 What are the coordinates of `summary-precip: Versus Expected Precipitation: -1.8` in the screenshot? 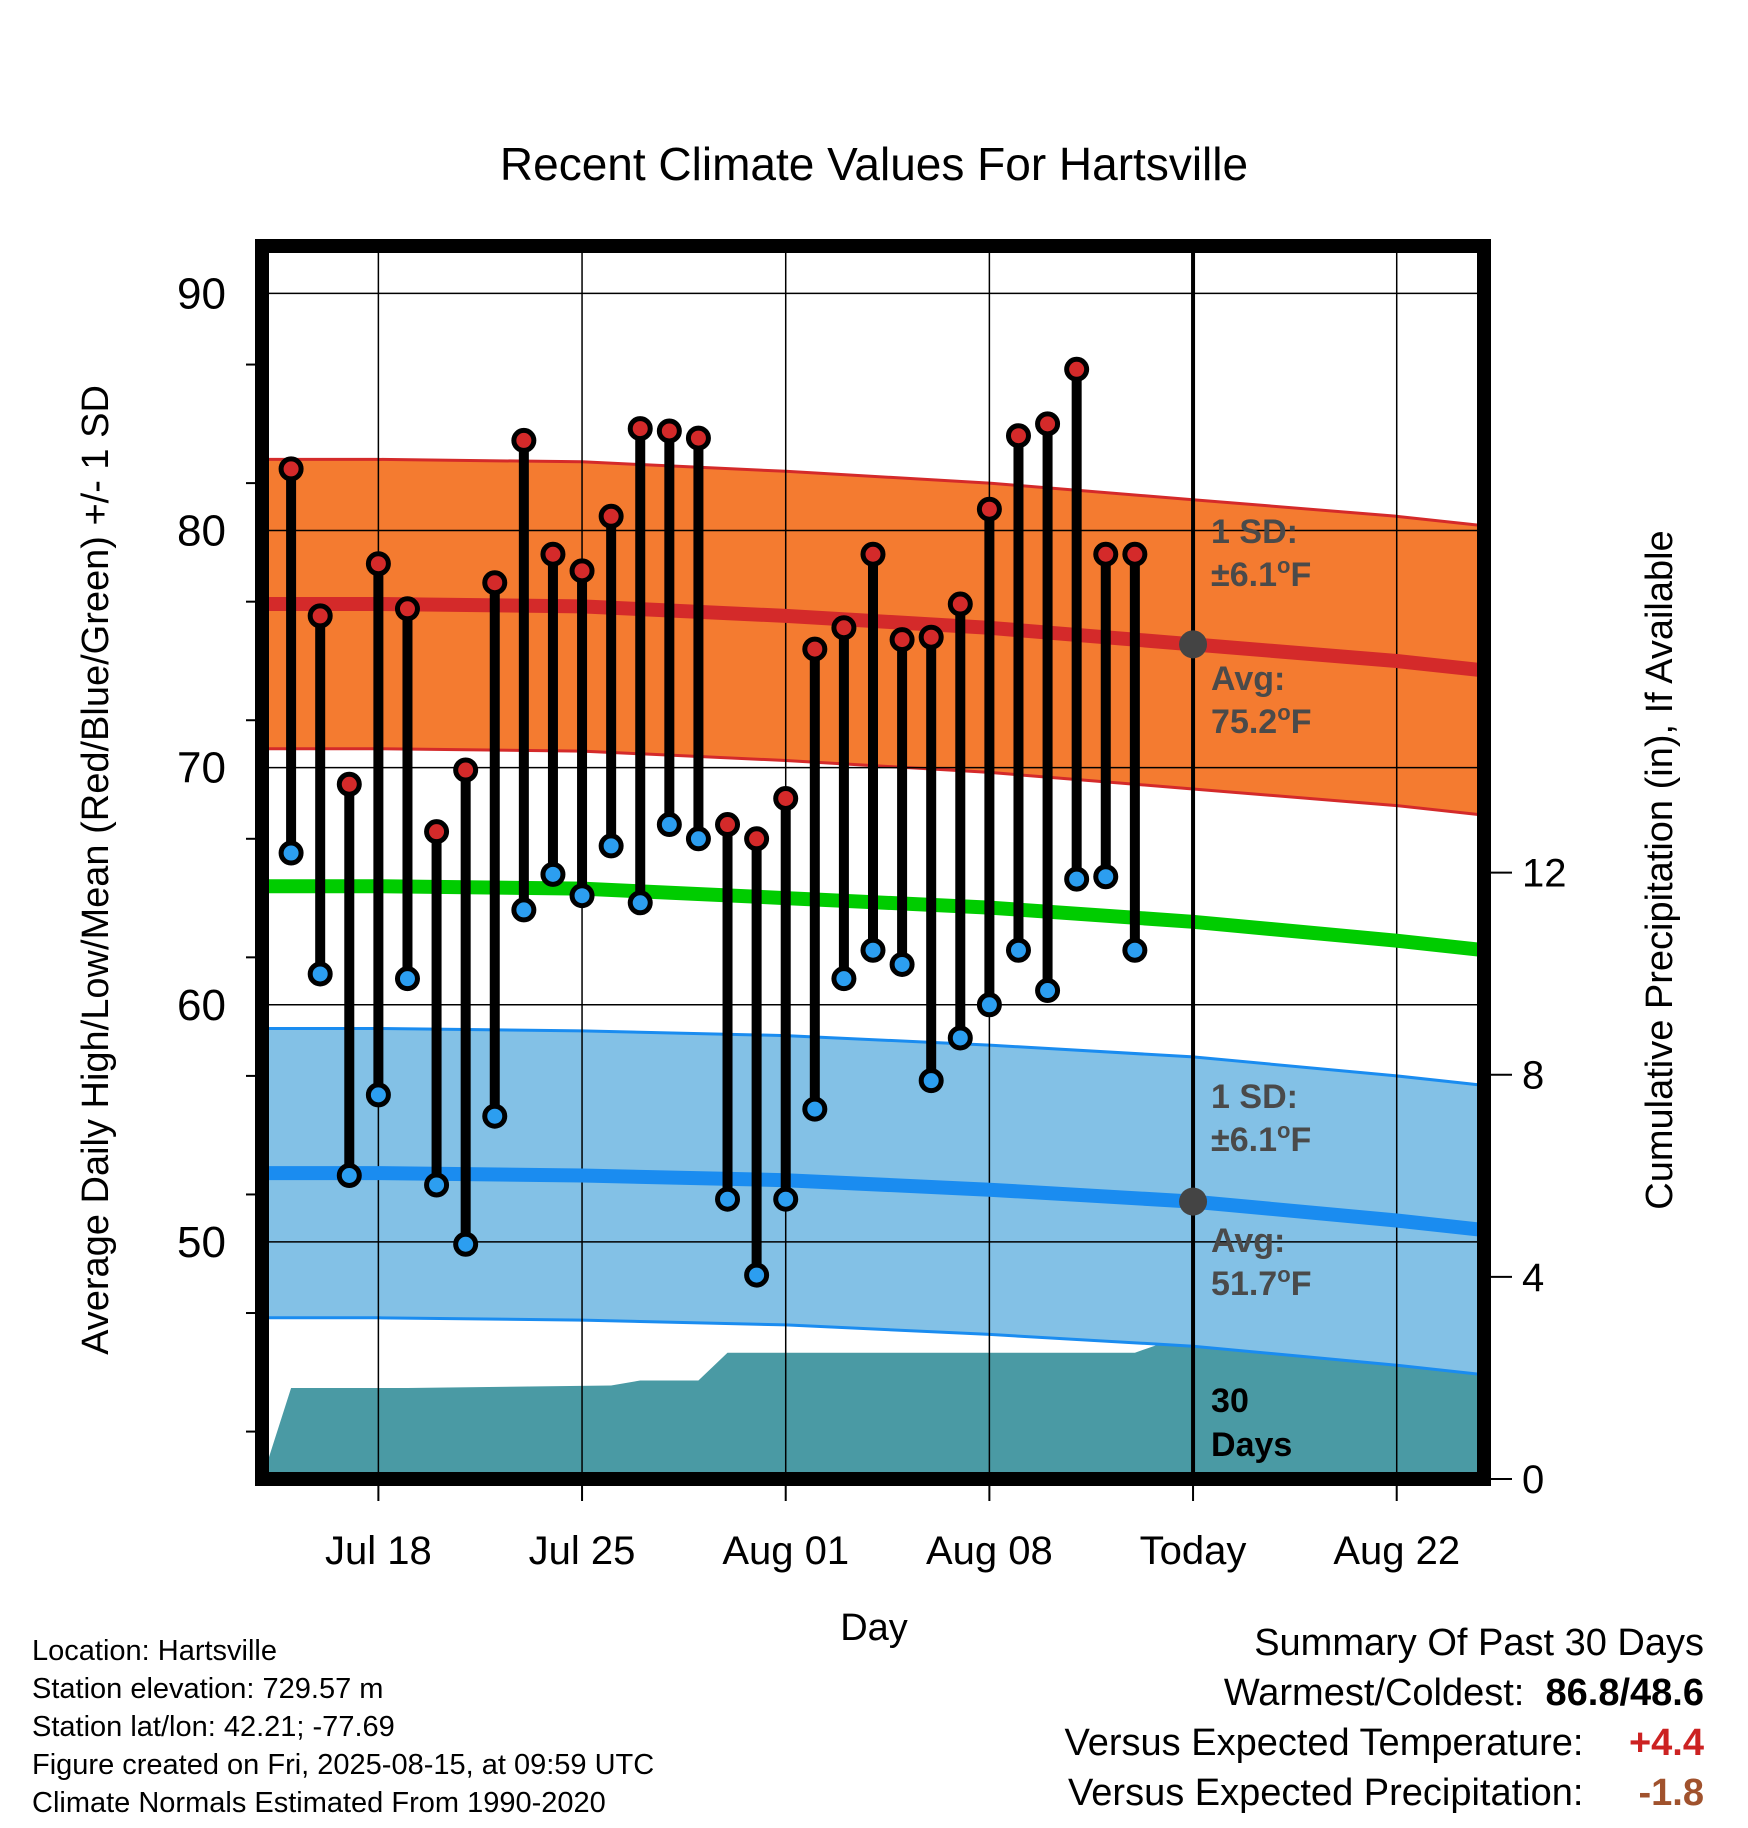 It's located at (1386, 1793).